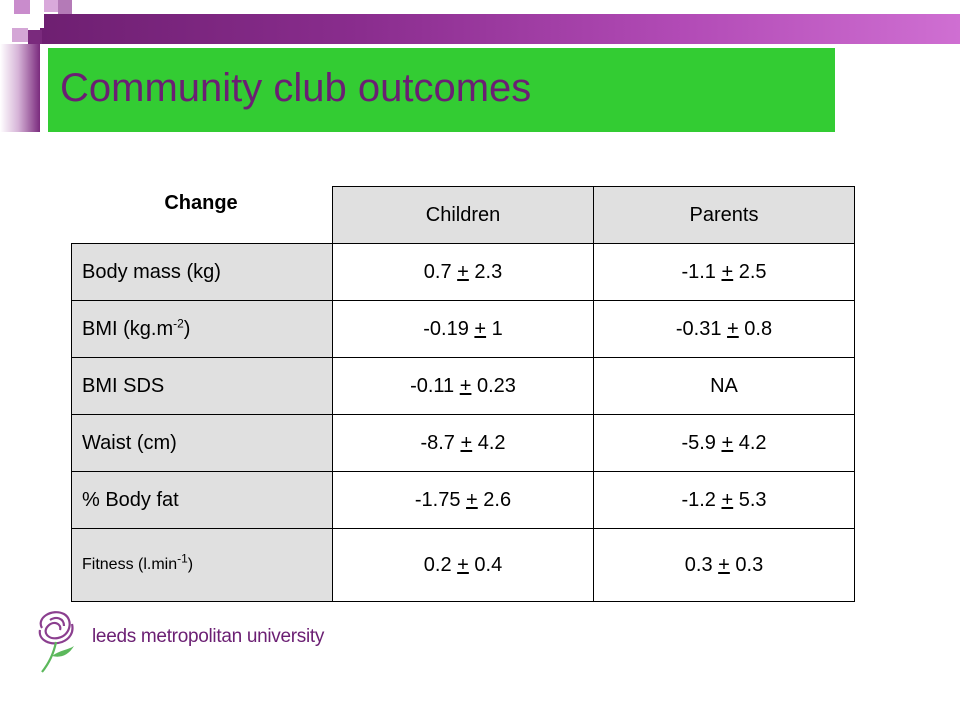 The image size is (960, 720). Describe the element at coordinates (151, 271) in the screenshot. I see `row-label-text: Body mass (kg)` at that location.